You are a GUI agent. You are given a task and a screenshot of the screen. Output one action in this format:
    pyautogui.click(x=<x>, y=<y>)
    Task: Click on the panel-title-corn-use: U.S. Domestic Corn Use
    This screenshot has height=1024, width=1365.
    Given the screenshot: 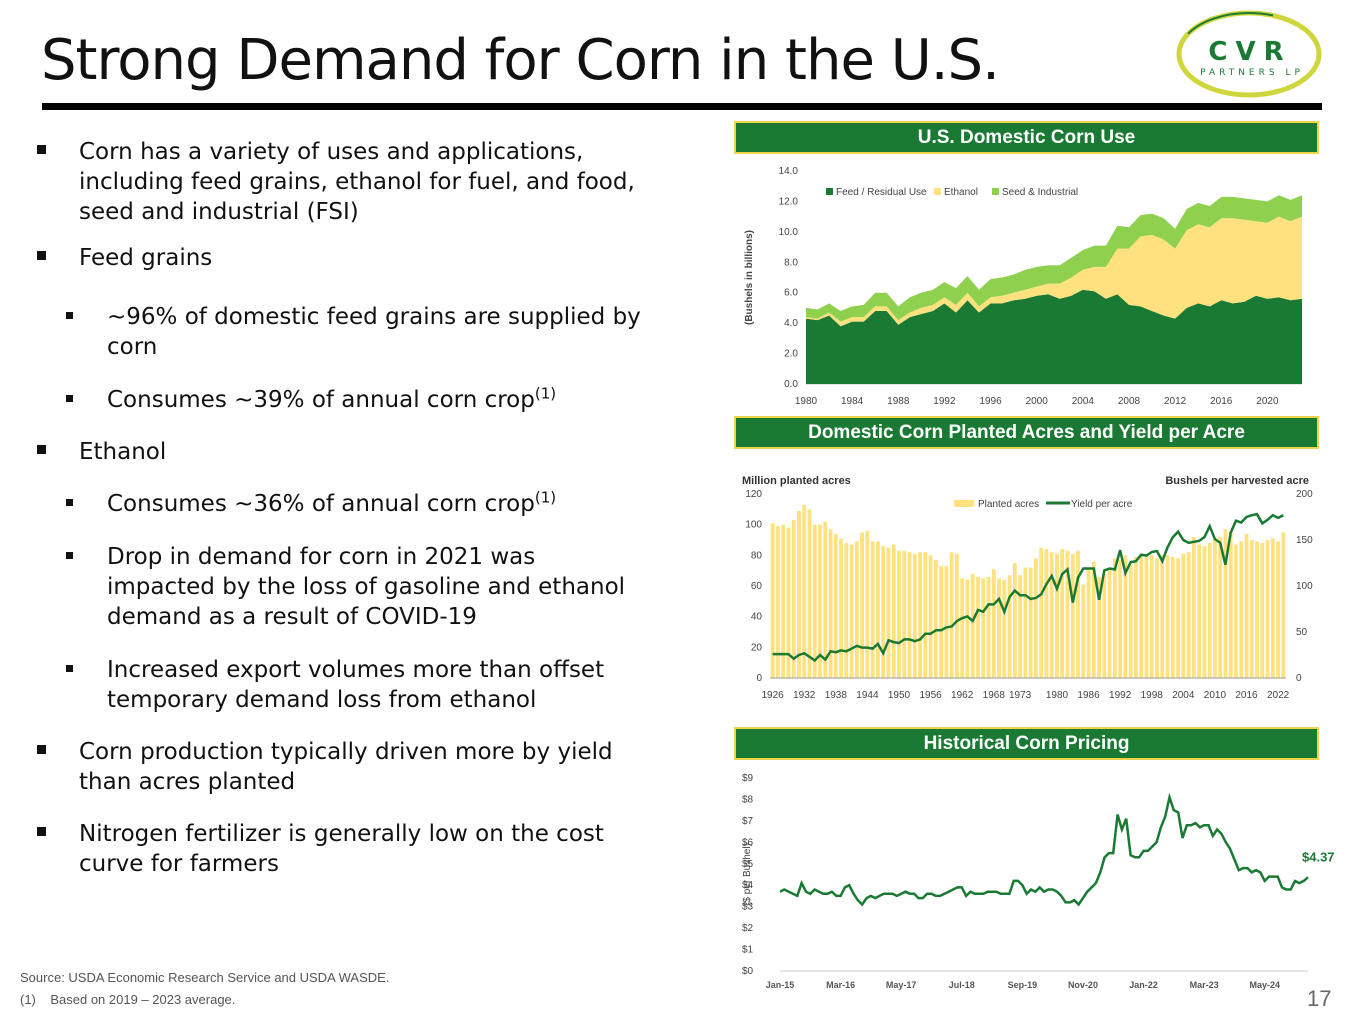 What is the action you would take?
    pyautogui.click(x=1026, y=137)
    